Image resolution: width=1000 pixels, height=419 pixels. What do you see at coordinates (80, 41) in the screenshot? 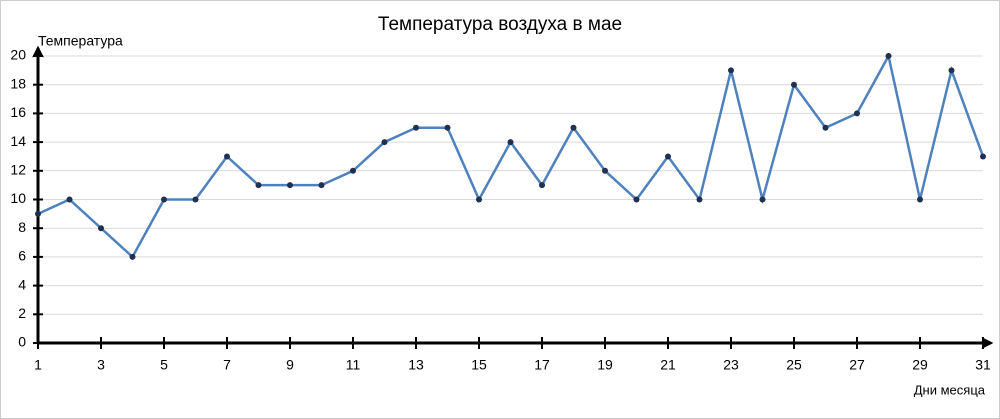
I see `y-axis-label: Температура` at bounding box center [80, 41].